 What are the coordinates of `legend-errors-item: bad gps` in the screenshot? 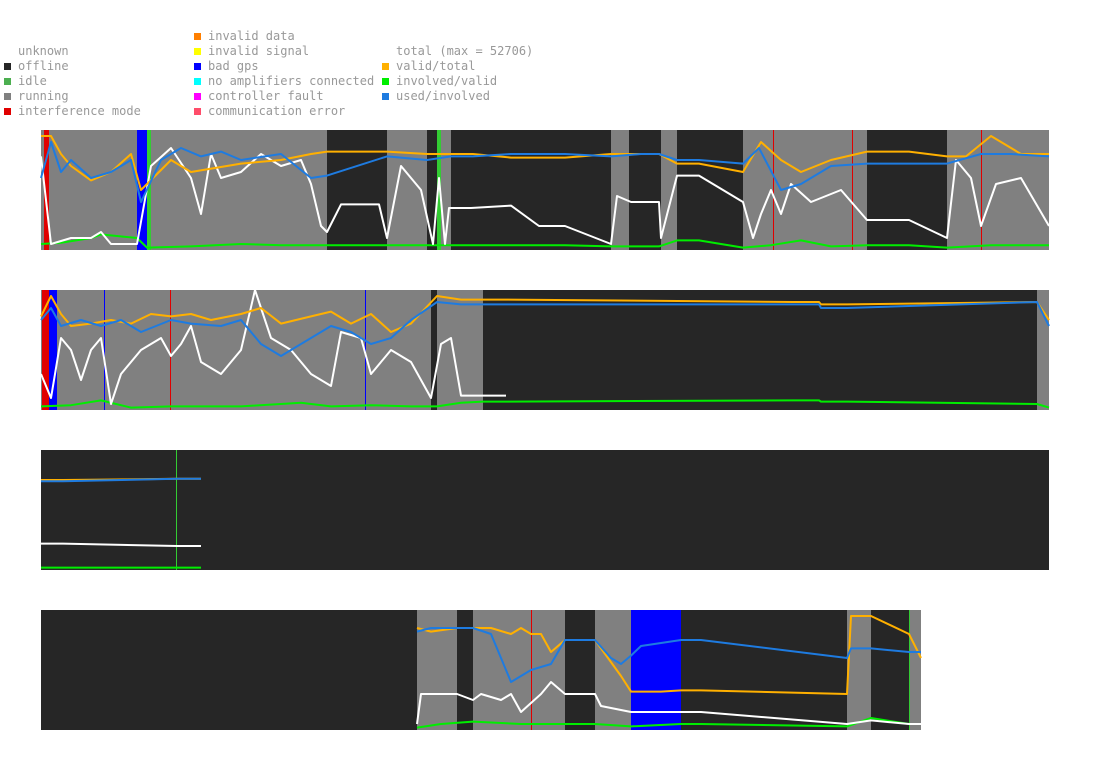 It's located at (284, 66).